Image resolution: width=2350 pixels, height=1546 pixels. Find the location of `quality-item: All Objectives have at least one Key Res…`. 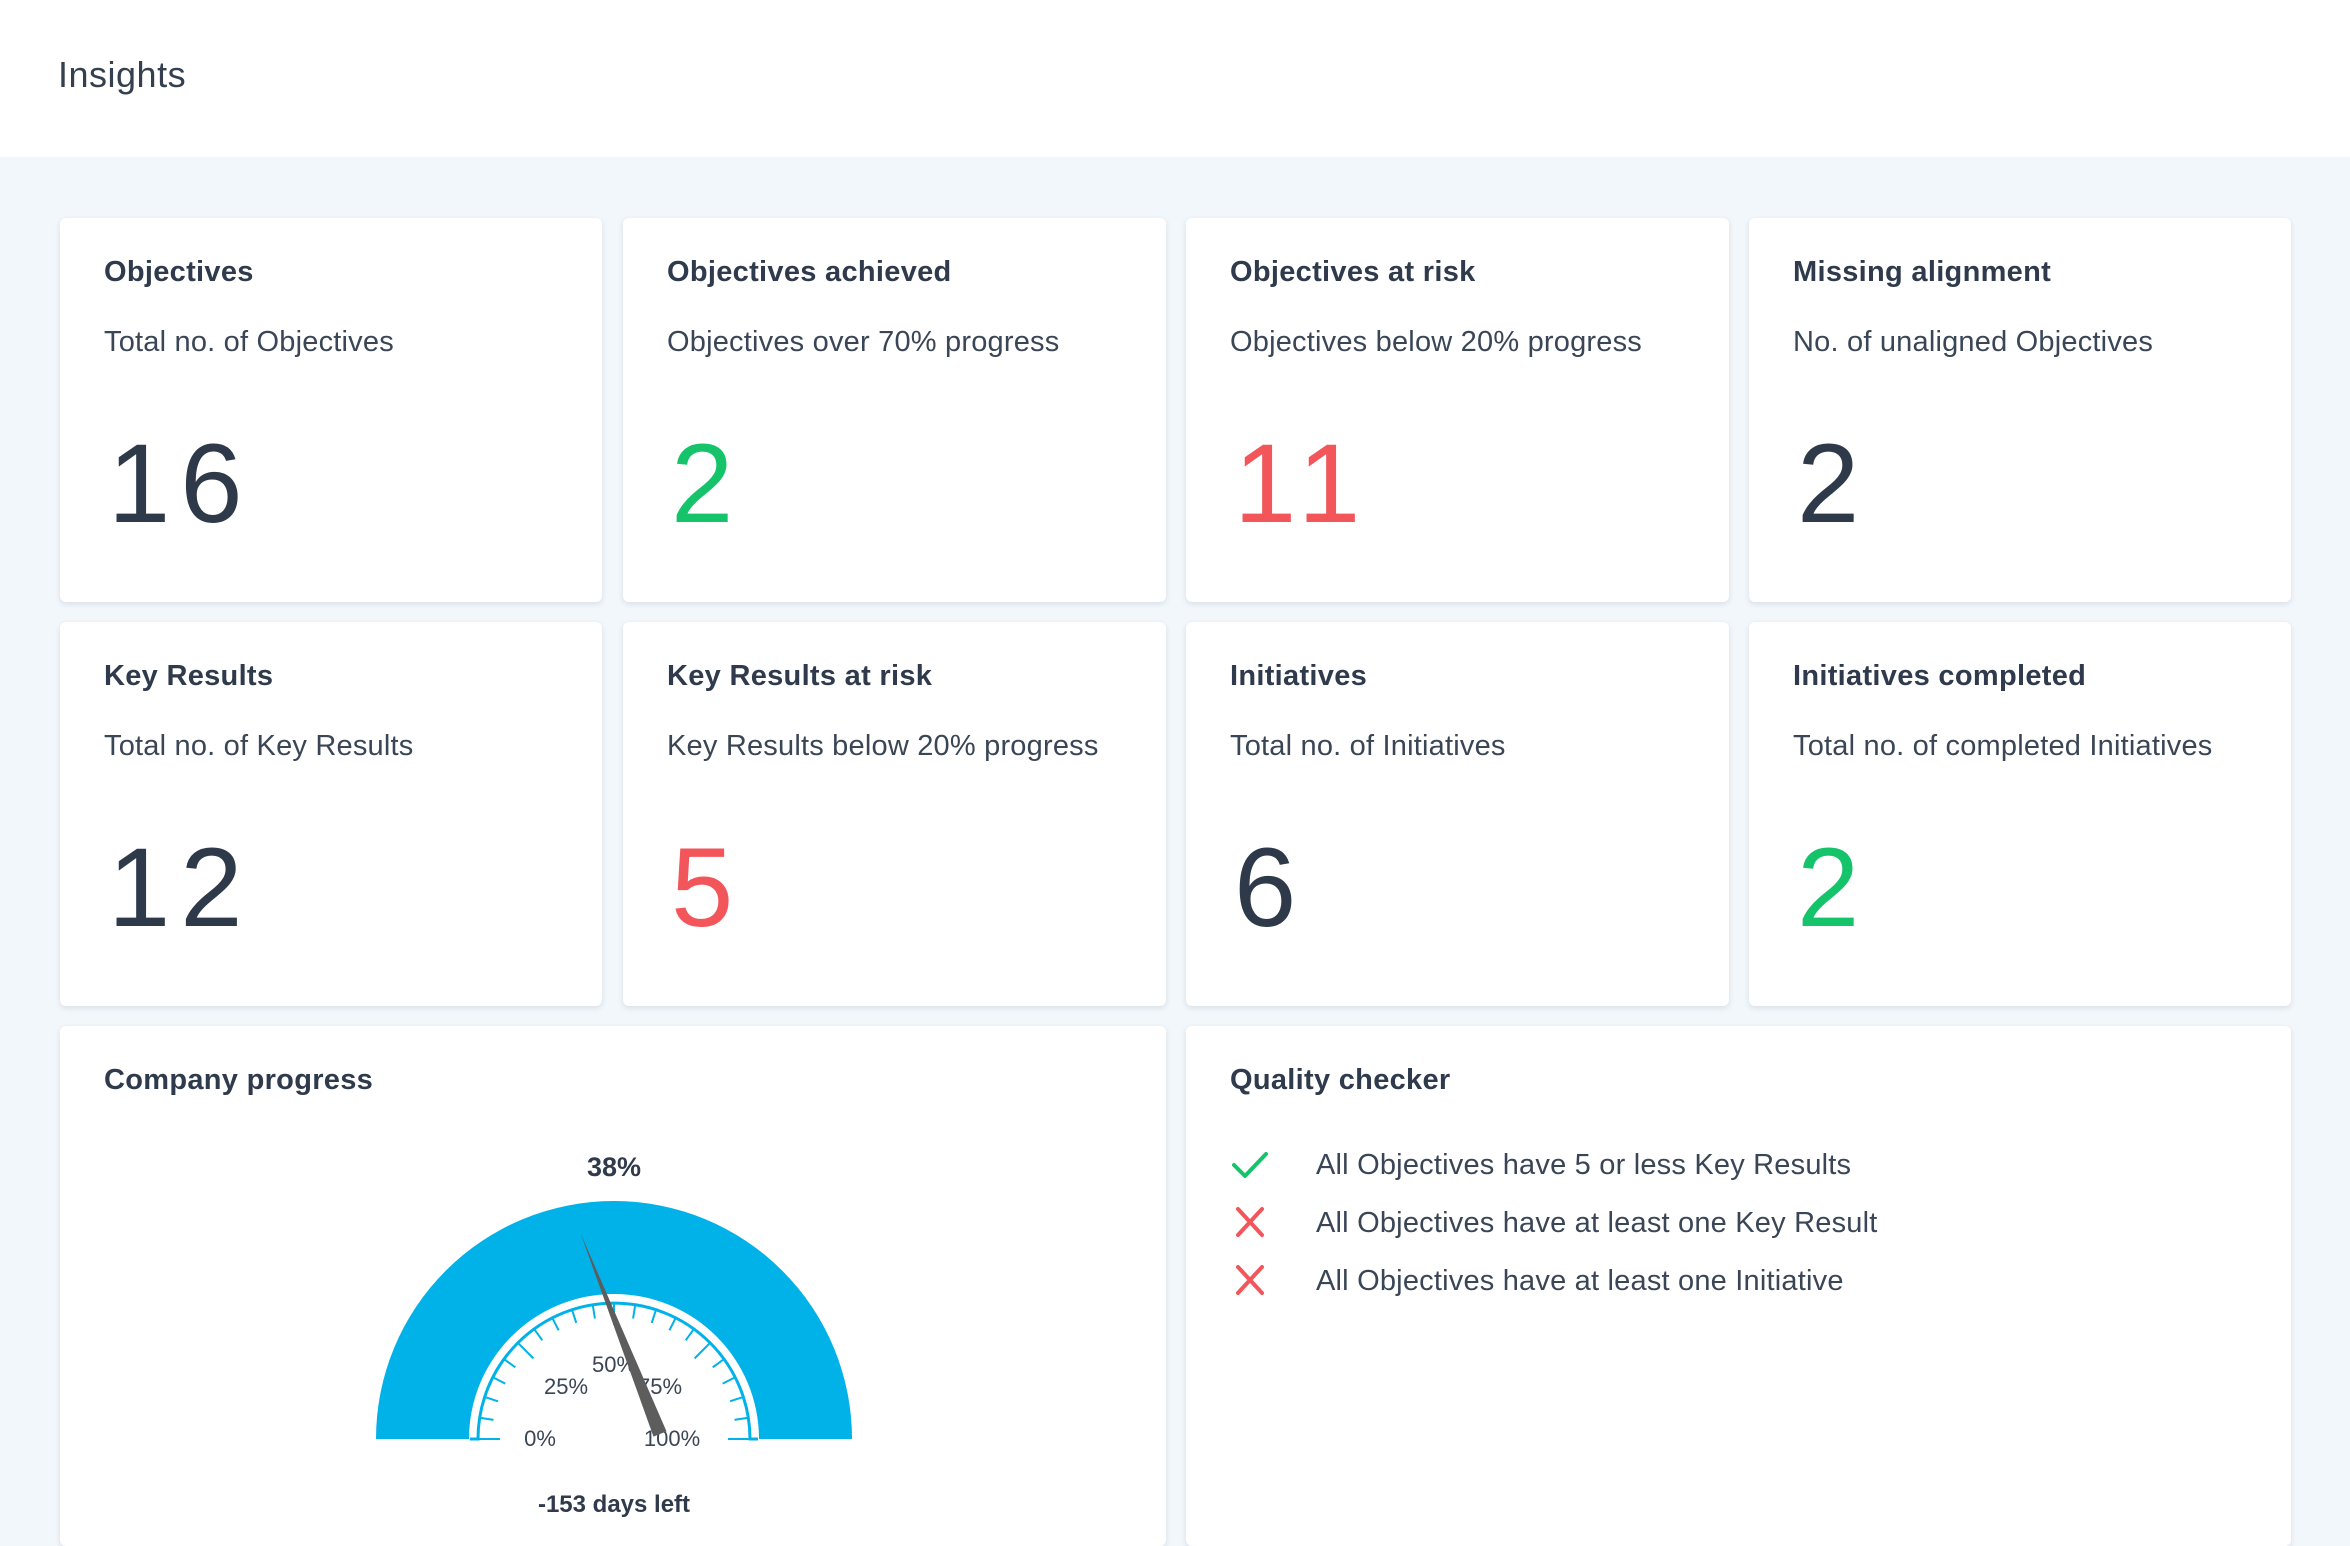

quality-item: All Objectives have at least one Key Res… is located at coordinates (1554, 1223).